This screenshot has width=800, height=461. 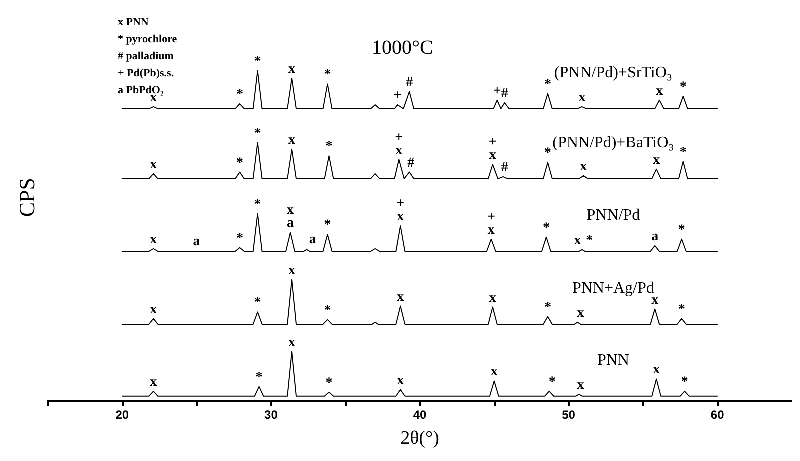 What do you see at coordinates (146, 56) in the screenshot?
I see `text: # palladium` at bounding box center [146, 56].